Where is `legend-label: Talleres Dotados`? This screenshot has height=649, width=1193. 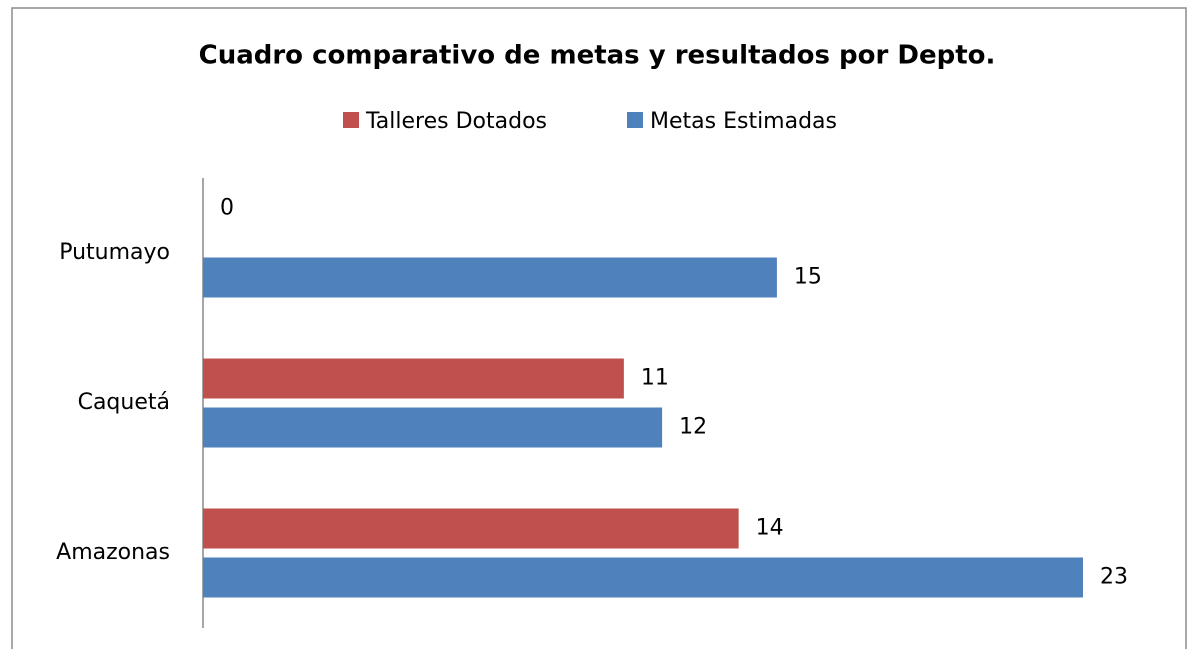
legend-label: Talleres Dotados is located at coordinates (456, 121).